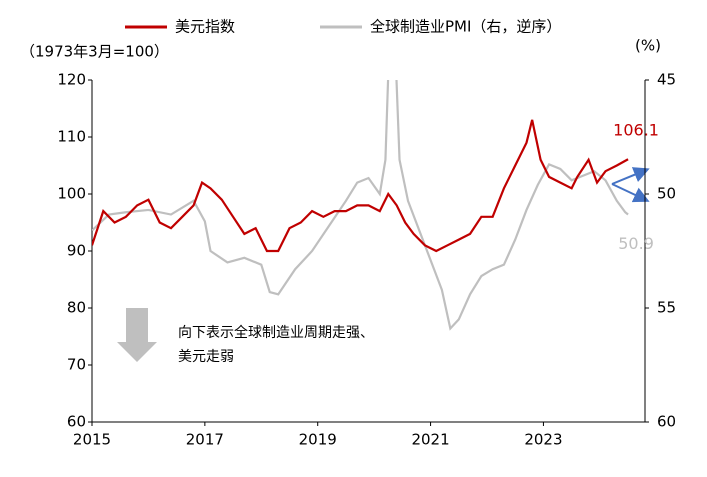 The image size is (707, 477). Describe the element at coordinates (76, 308) in the screenshot. I see `y-tick-label: 80` at that location.